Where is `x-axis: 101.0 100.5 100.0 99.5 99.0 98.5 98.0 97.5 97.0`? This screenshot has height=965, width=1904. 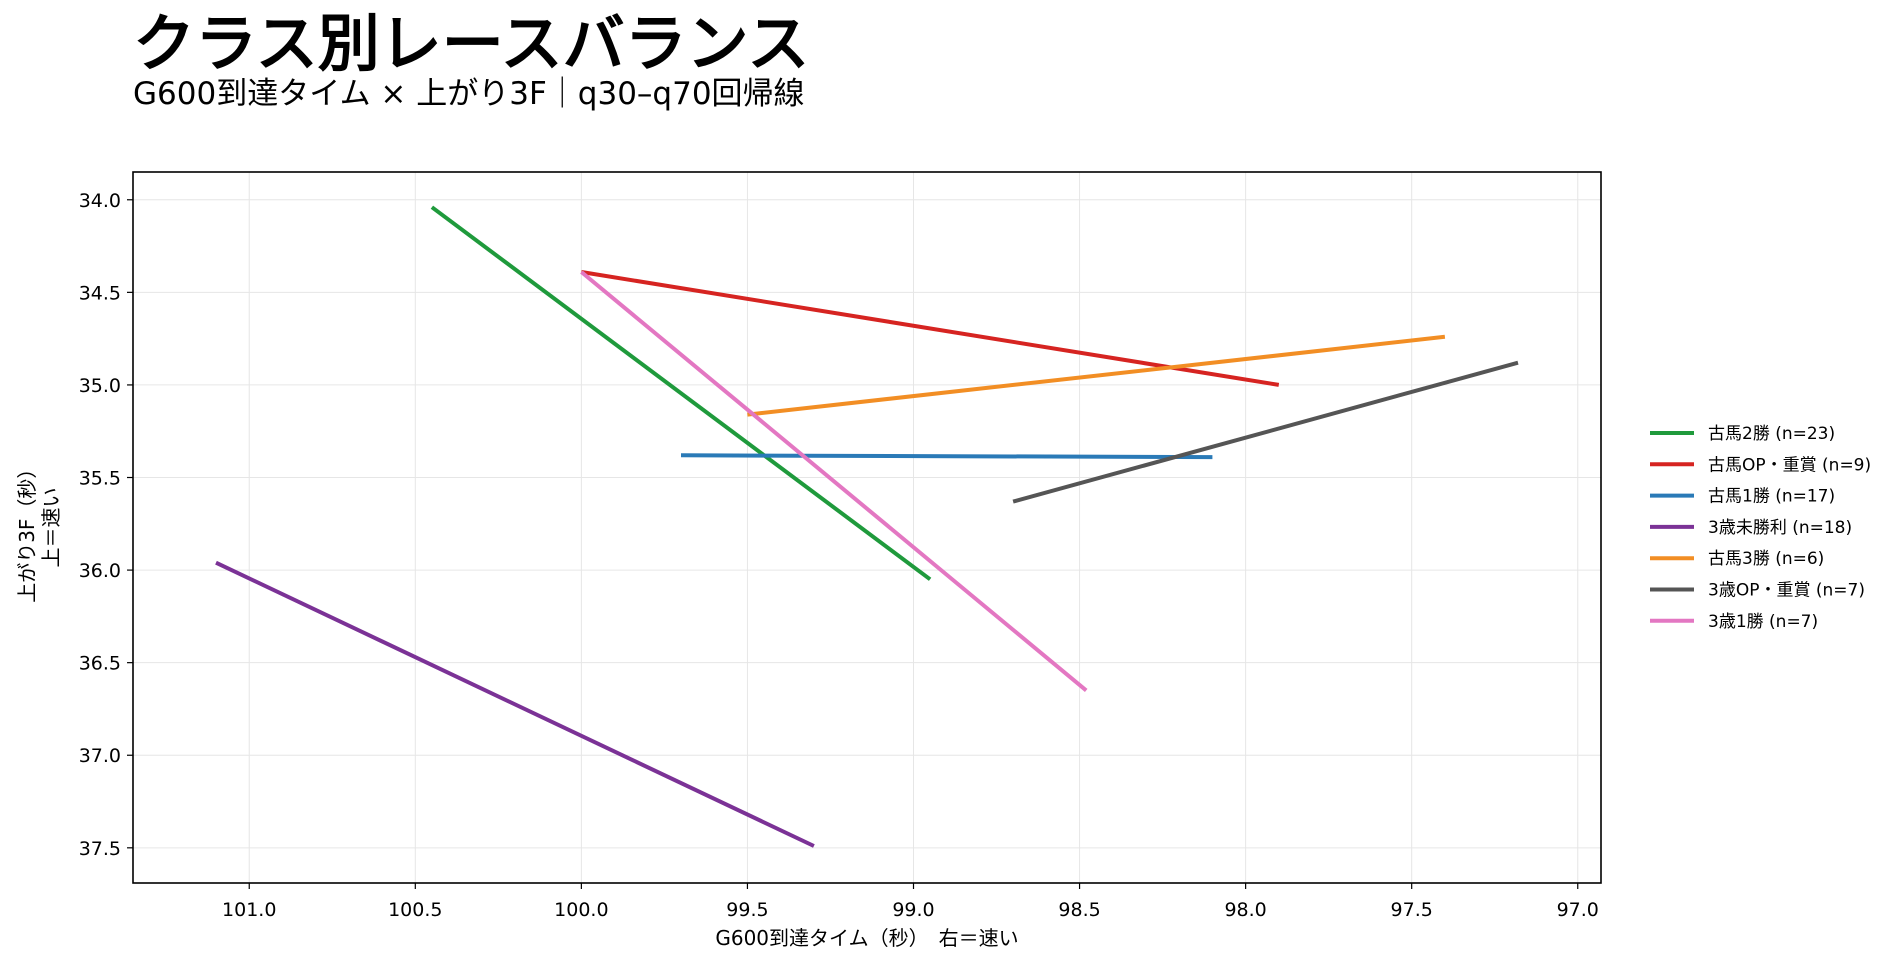
x-axis: 101.0 100.5 100.0 99.5 99.0 98.5 98.0 97.5 97.0 is located at coordinates (910, 902).